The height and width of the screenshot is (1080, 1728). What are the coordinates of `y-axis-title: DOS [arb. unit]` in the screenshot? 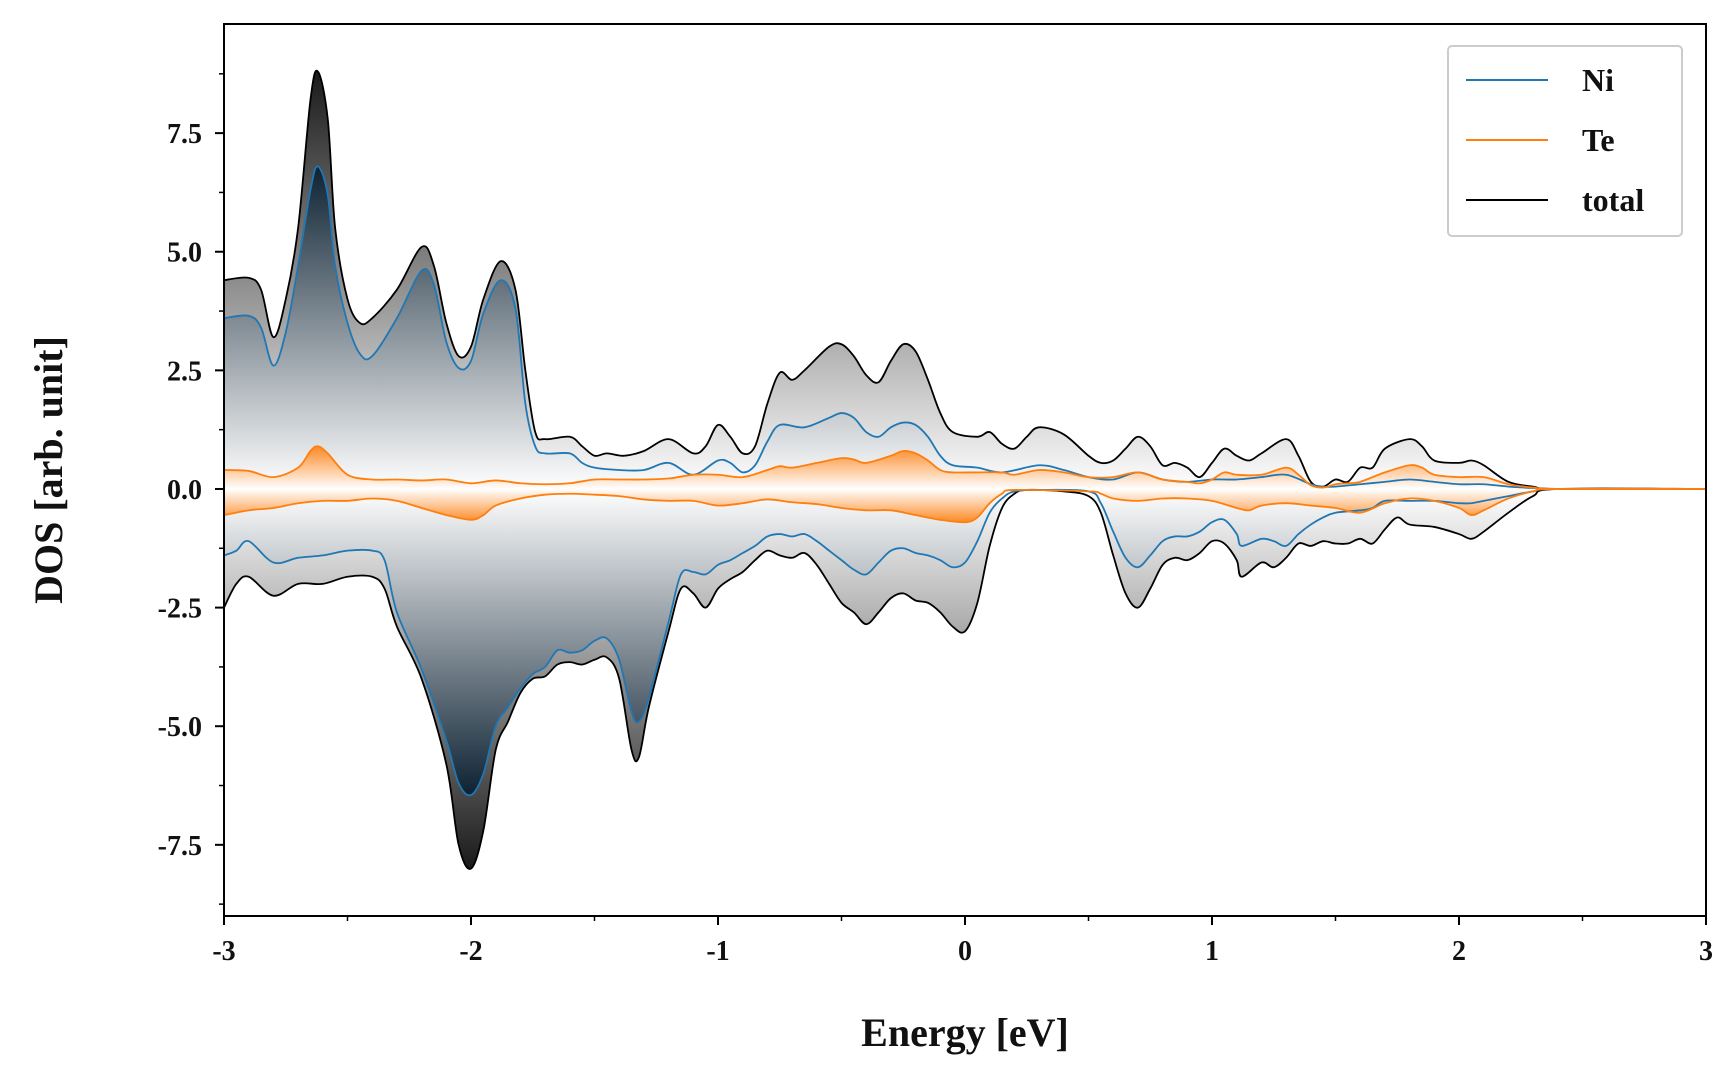 It's located at (48, 470).